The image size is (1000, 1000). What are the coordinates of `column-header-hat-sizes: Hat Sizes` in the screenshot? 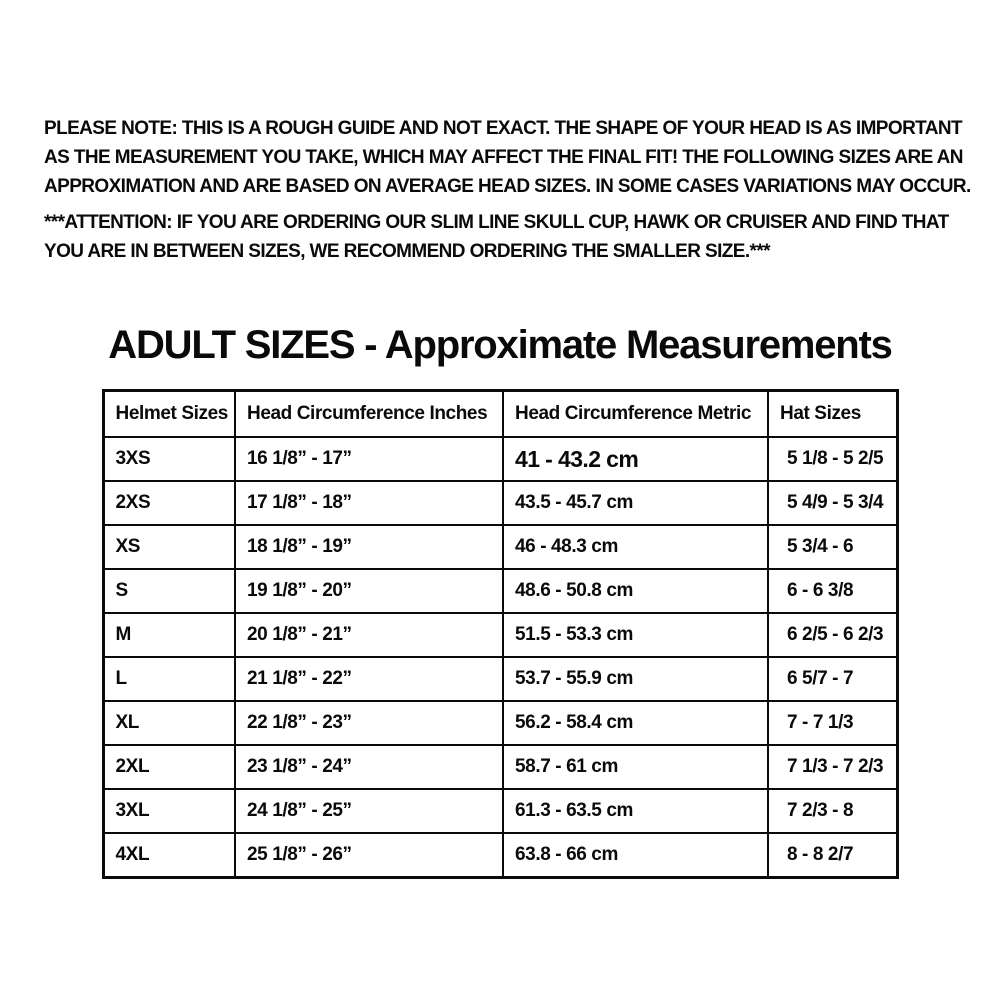 It's located at (832, 413).